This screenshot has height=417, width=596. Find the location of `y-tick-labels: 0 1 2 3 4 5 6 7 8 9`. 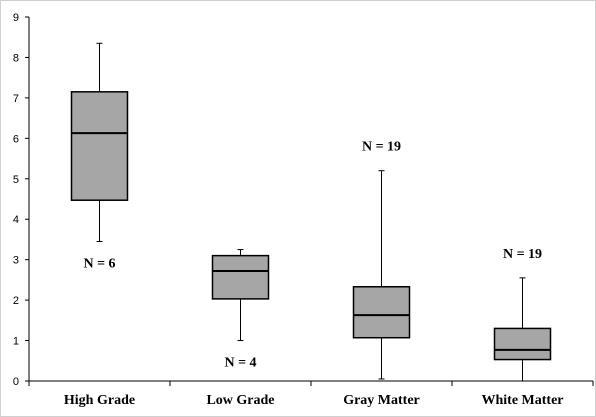

y-tick-labels: 0 1 2 3 4 5 6 7 8 9 is located at coordinates (16, 200).